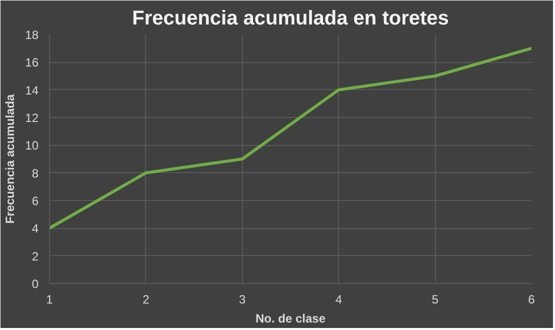 The width and height of the screenshot is (555, 330). What do you see at coordinates (146, 299) in the screenshot?
I see `x-tick-label: 2` at bounding box center [146, 299].